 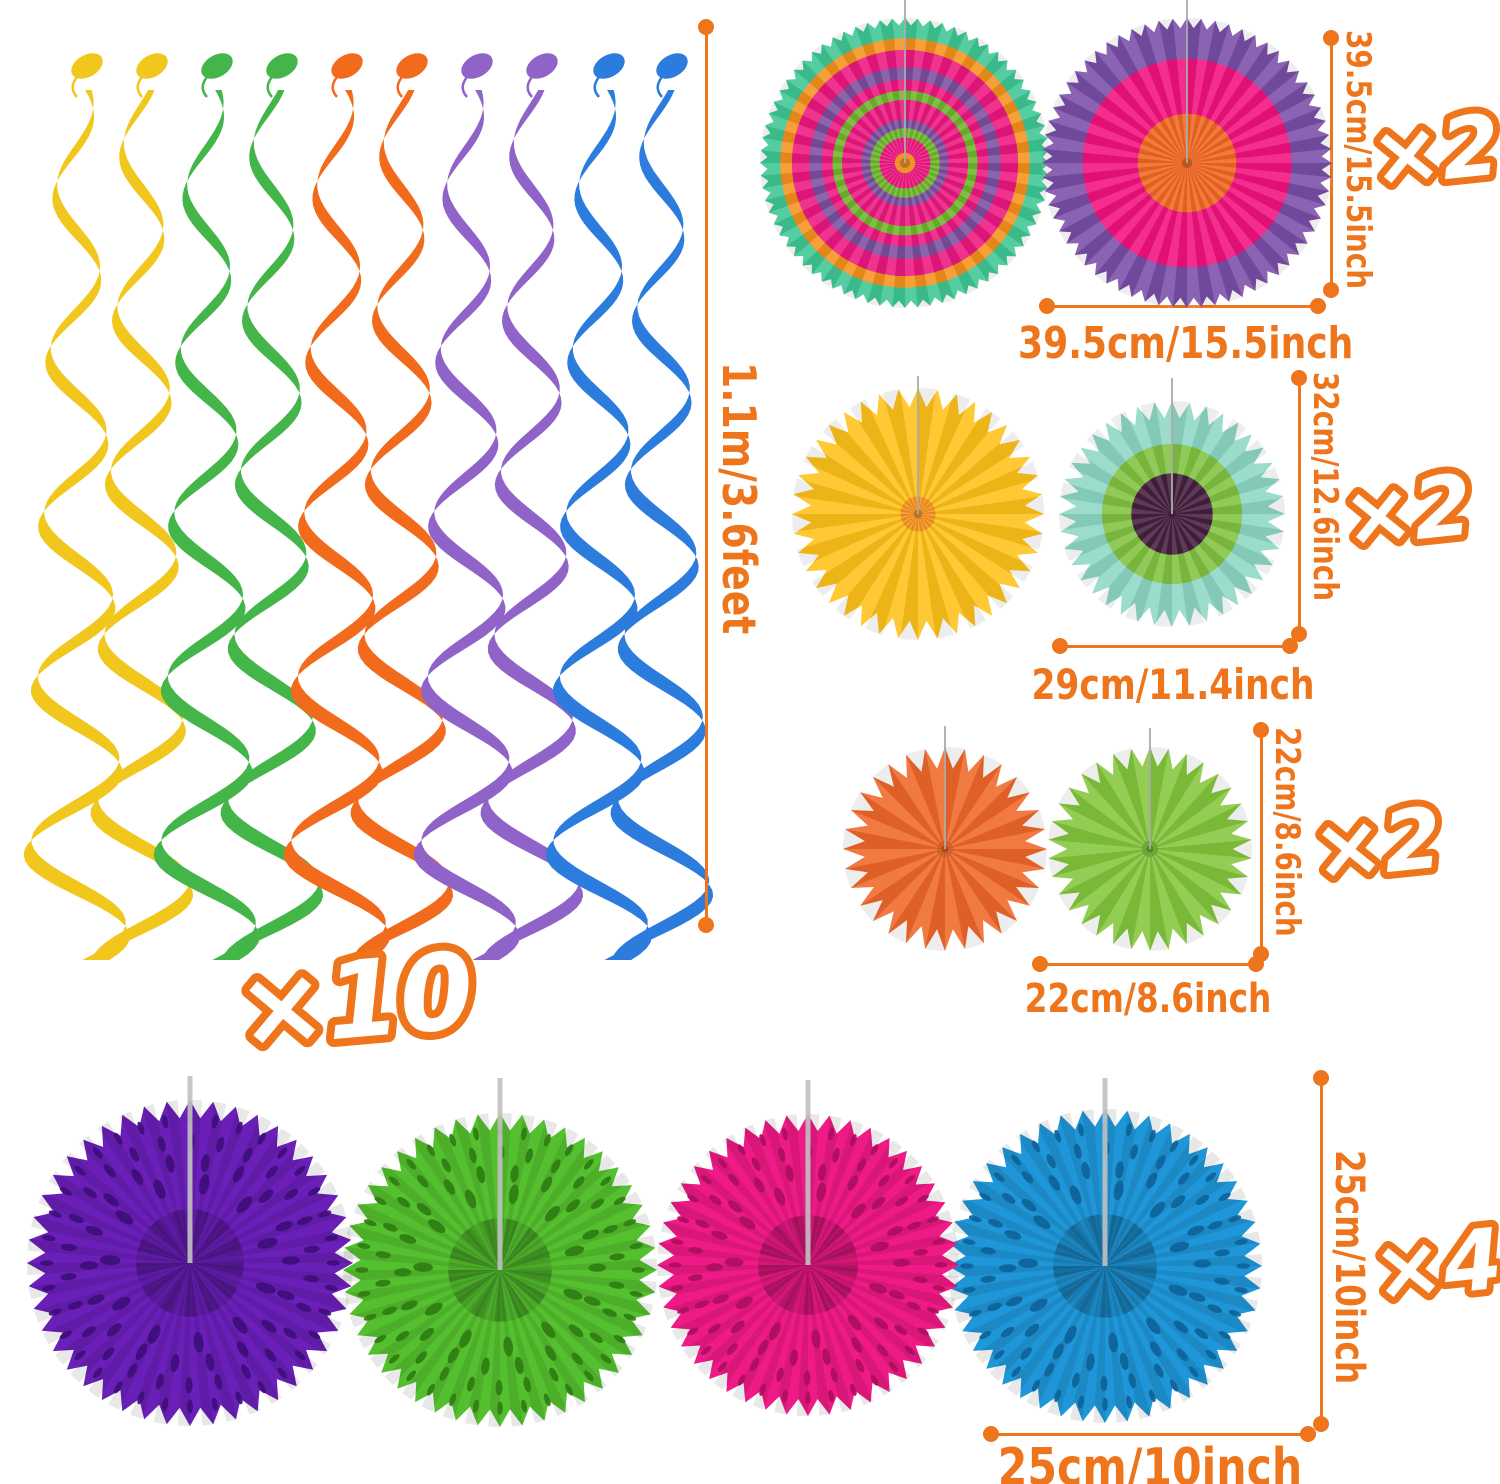 I want to click on swirl-top-leaf, so click(x=412, y=66).